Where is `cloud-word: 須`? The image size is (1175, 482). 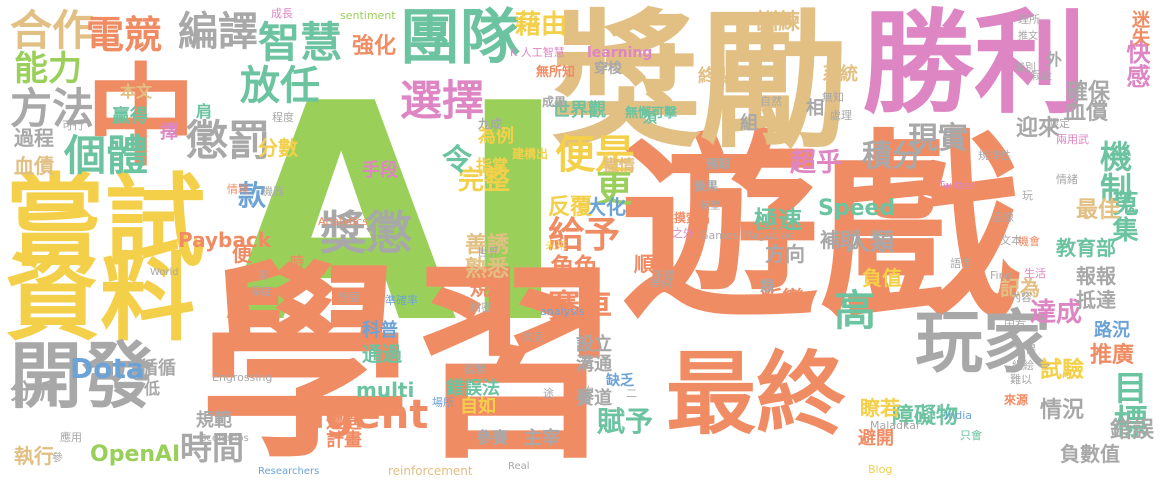
cloud-word: 須 is located at coordinates (649, 117).